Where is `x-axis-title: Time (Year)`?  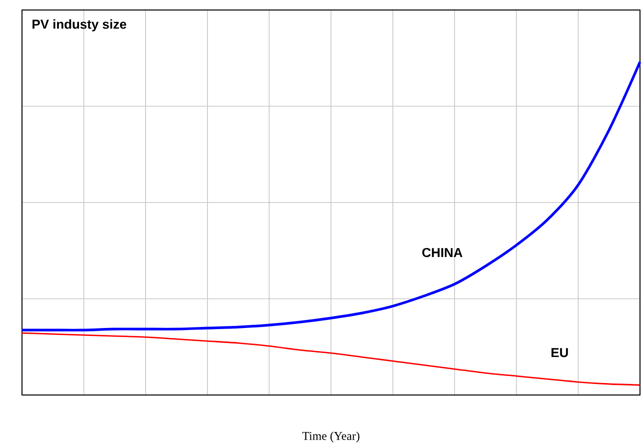
x-axis-title: Time (Year) is located at coordinates (331, 437).